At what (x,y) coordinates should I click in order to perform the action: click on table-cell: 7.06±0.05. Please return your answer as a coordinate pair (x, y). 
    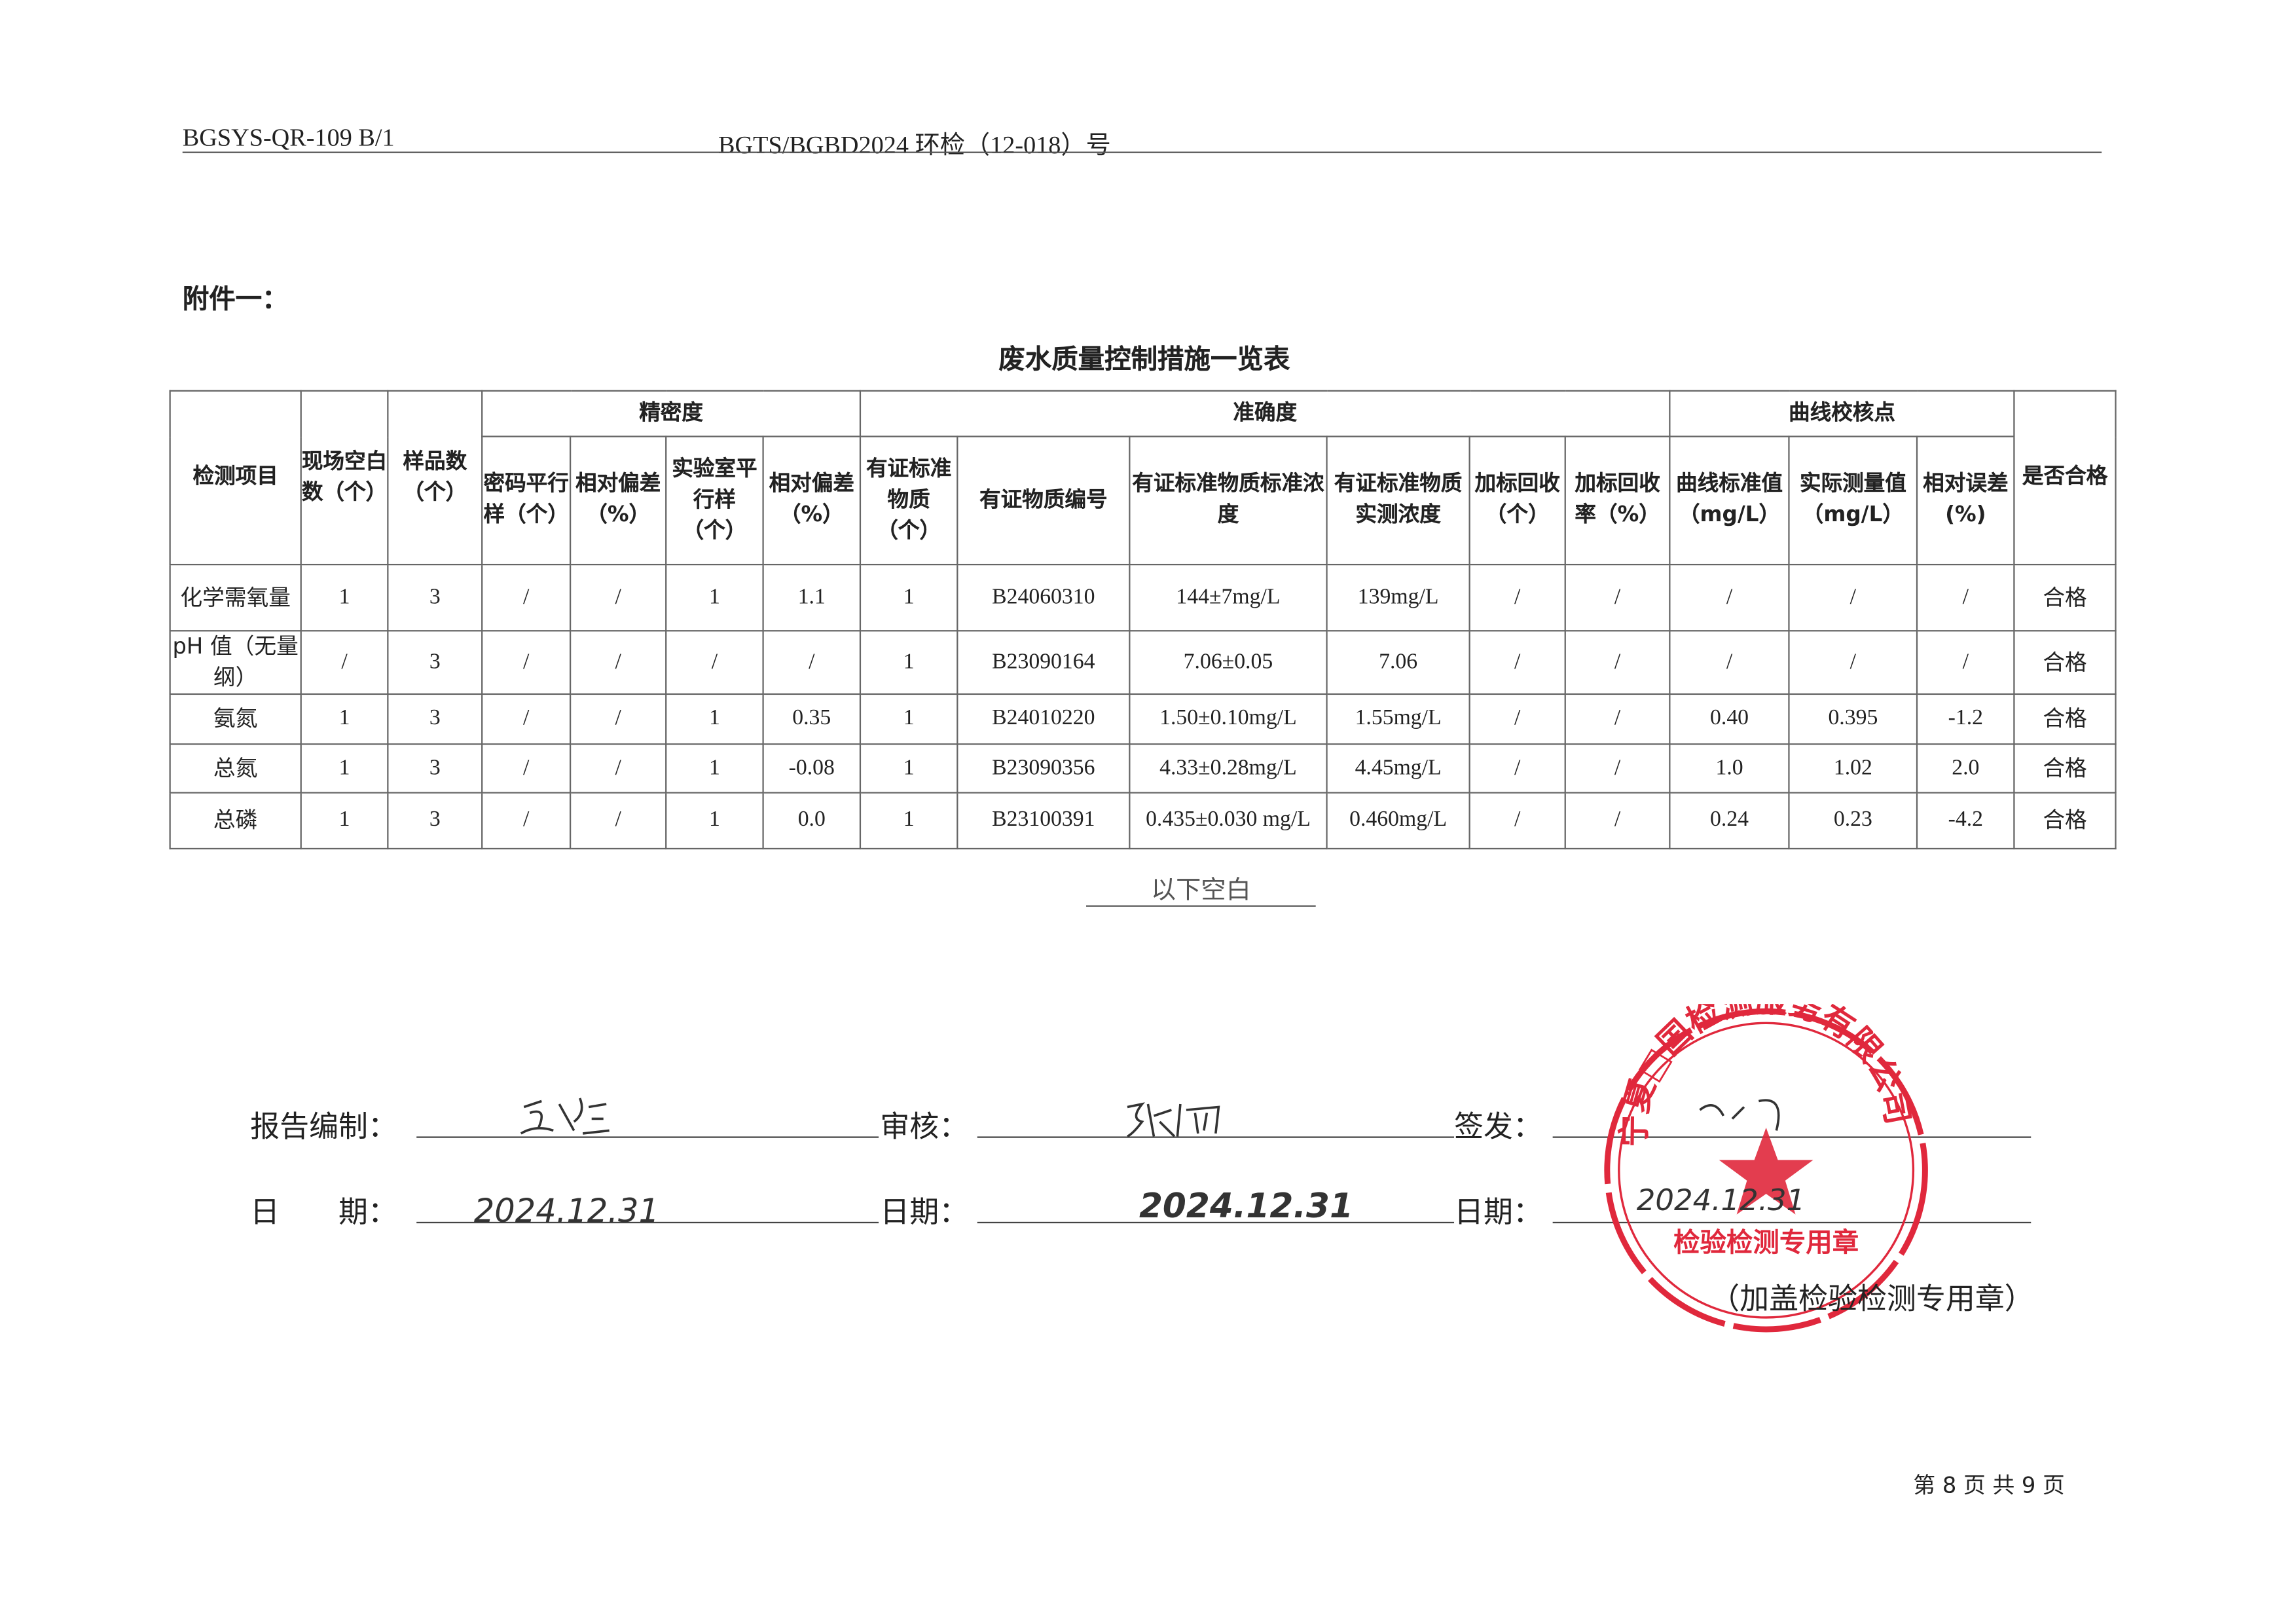
    Looking at the image, I should click on (1228, 662).